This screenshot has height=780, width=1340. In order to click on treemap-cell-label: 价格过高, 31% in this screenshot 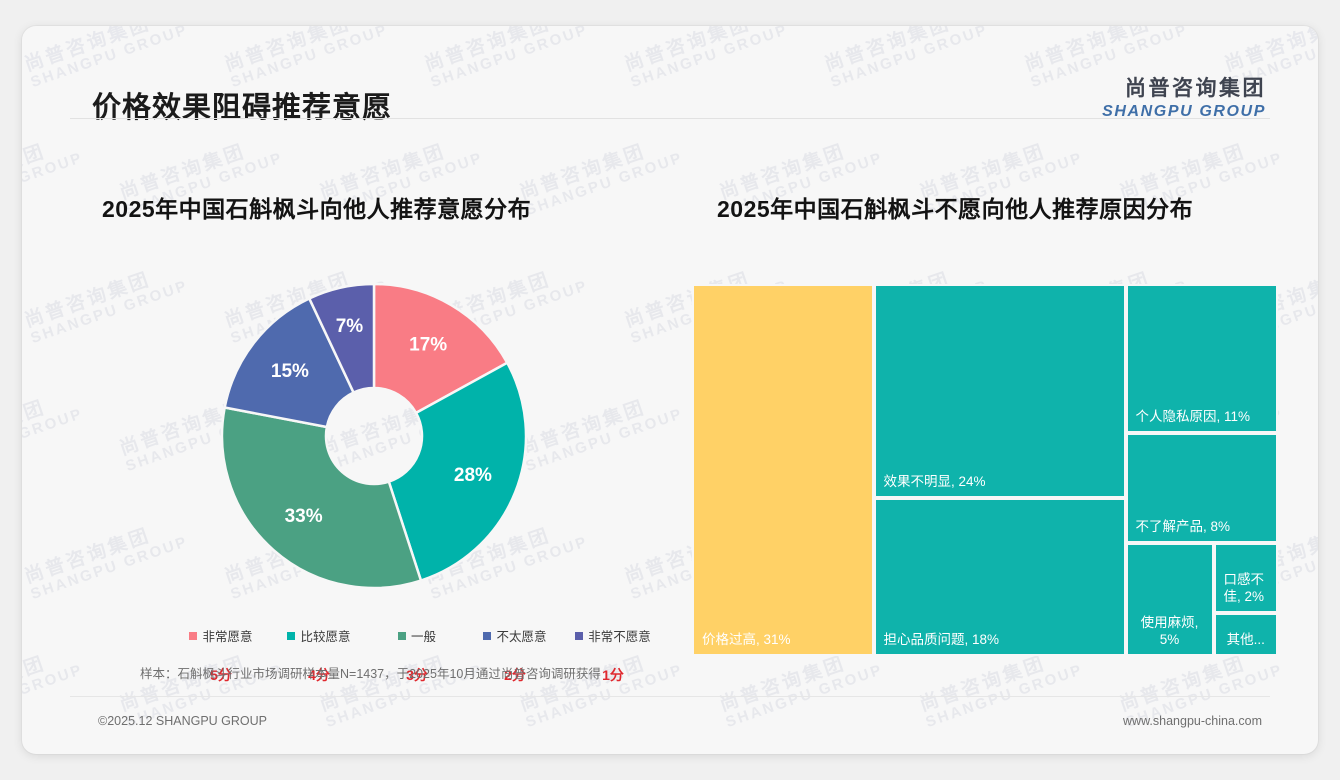, I will do `click(746, 640)`.